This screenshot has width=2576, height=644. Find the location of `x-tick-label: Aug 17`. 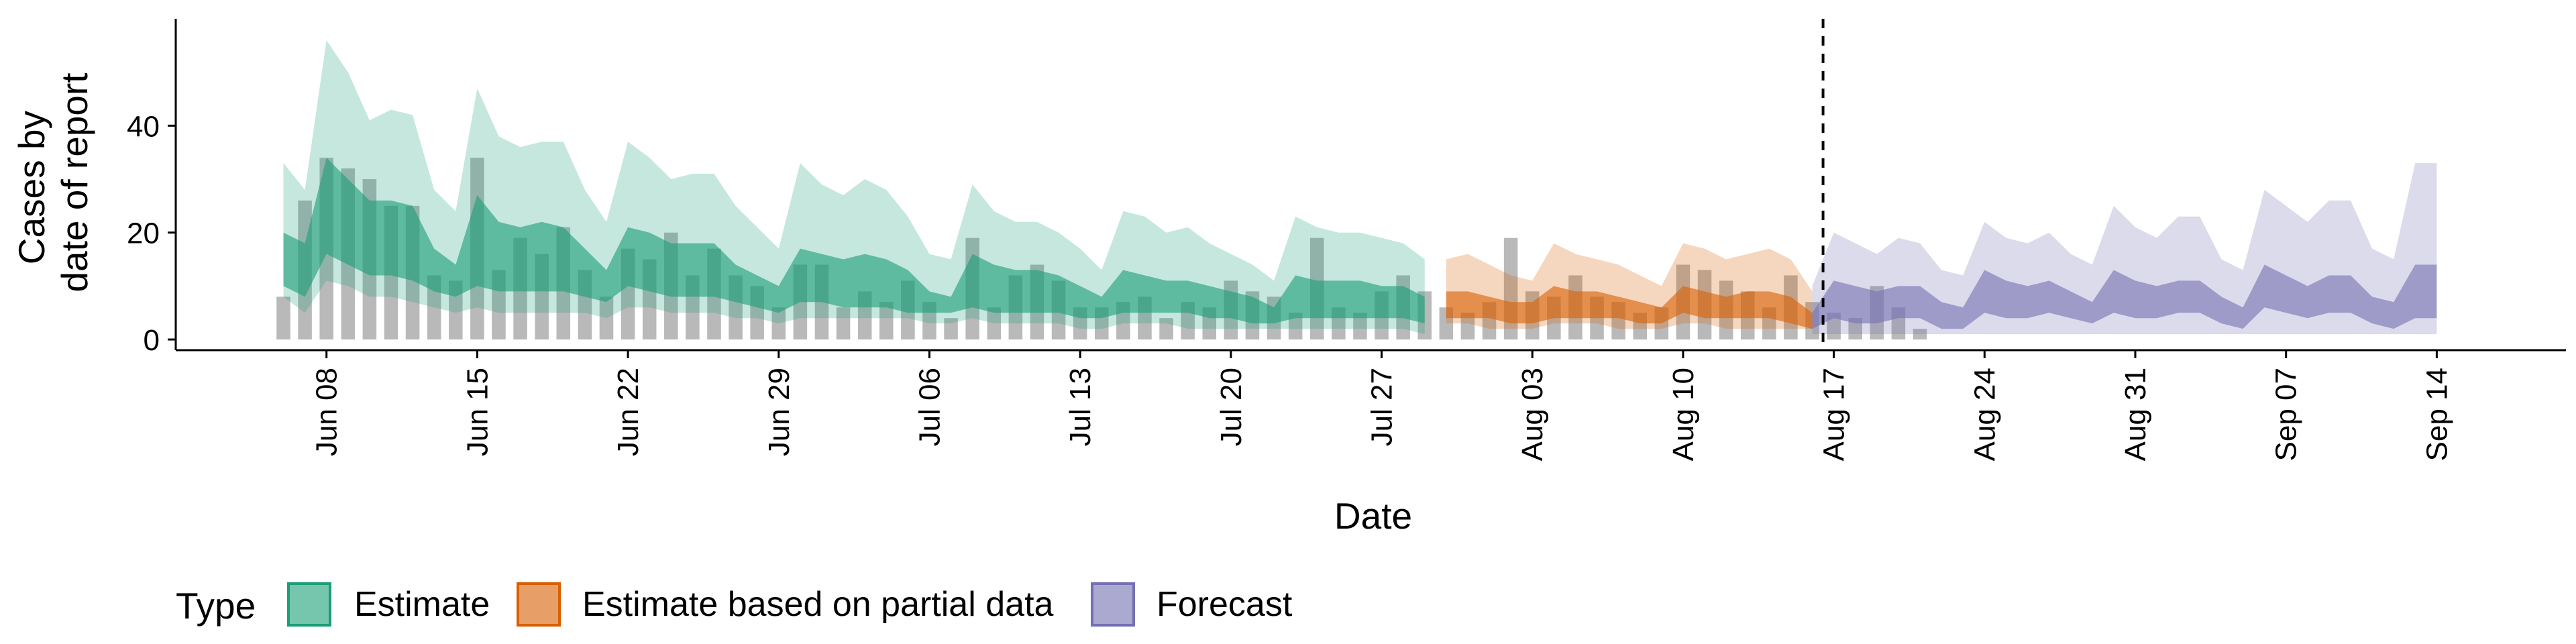

x-tick-label: Aug 17 is located at coordinates (1834, 414).